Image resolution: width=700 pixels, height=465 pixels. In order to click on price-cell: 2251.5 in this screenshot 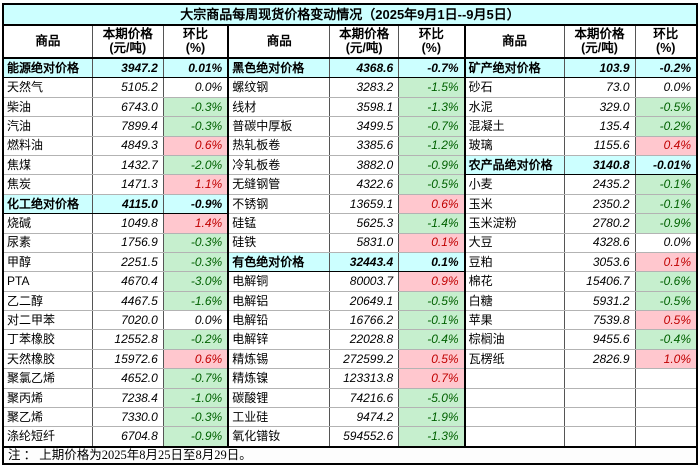, I will do `click(127, 262)`.